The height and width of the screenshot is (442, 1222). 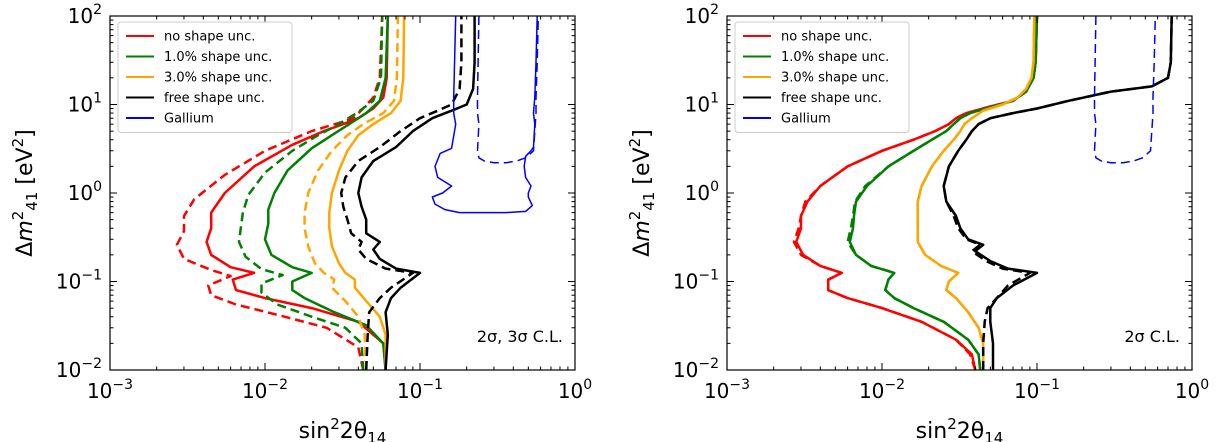 What do you see at coordinates (520, 336) in the screenshot?
I see `confidence-level-label: 2σ, 3σ C.L.` at bounding box center [520, 336].